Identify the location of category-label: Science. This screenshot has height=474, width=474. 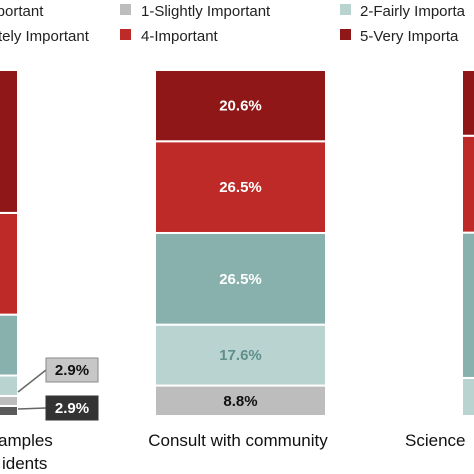
(435, 440).